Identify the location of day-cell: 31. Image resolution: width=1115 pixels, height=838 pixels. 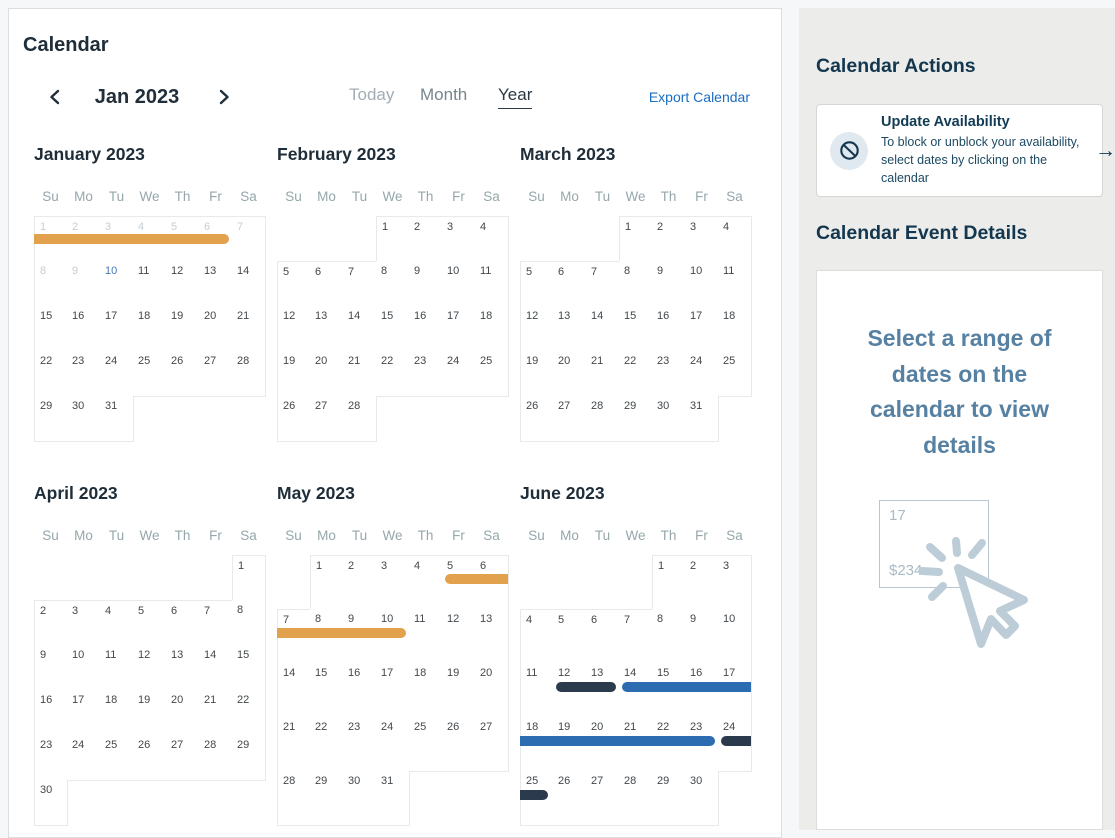
(393, 798).